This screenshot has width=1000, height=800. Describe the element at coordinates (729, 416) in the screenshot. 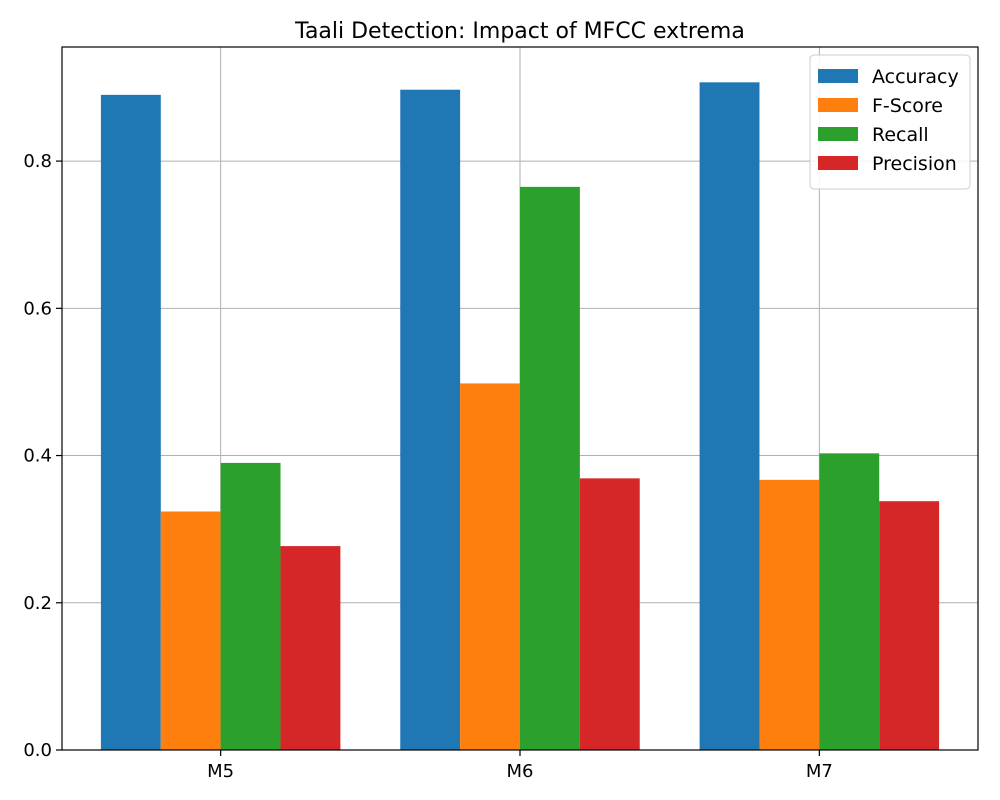

I see `bar-accuracy-m7` at that location.